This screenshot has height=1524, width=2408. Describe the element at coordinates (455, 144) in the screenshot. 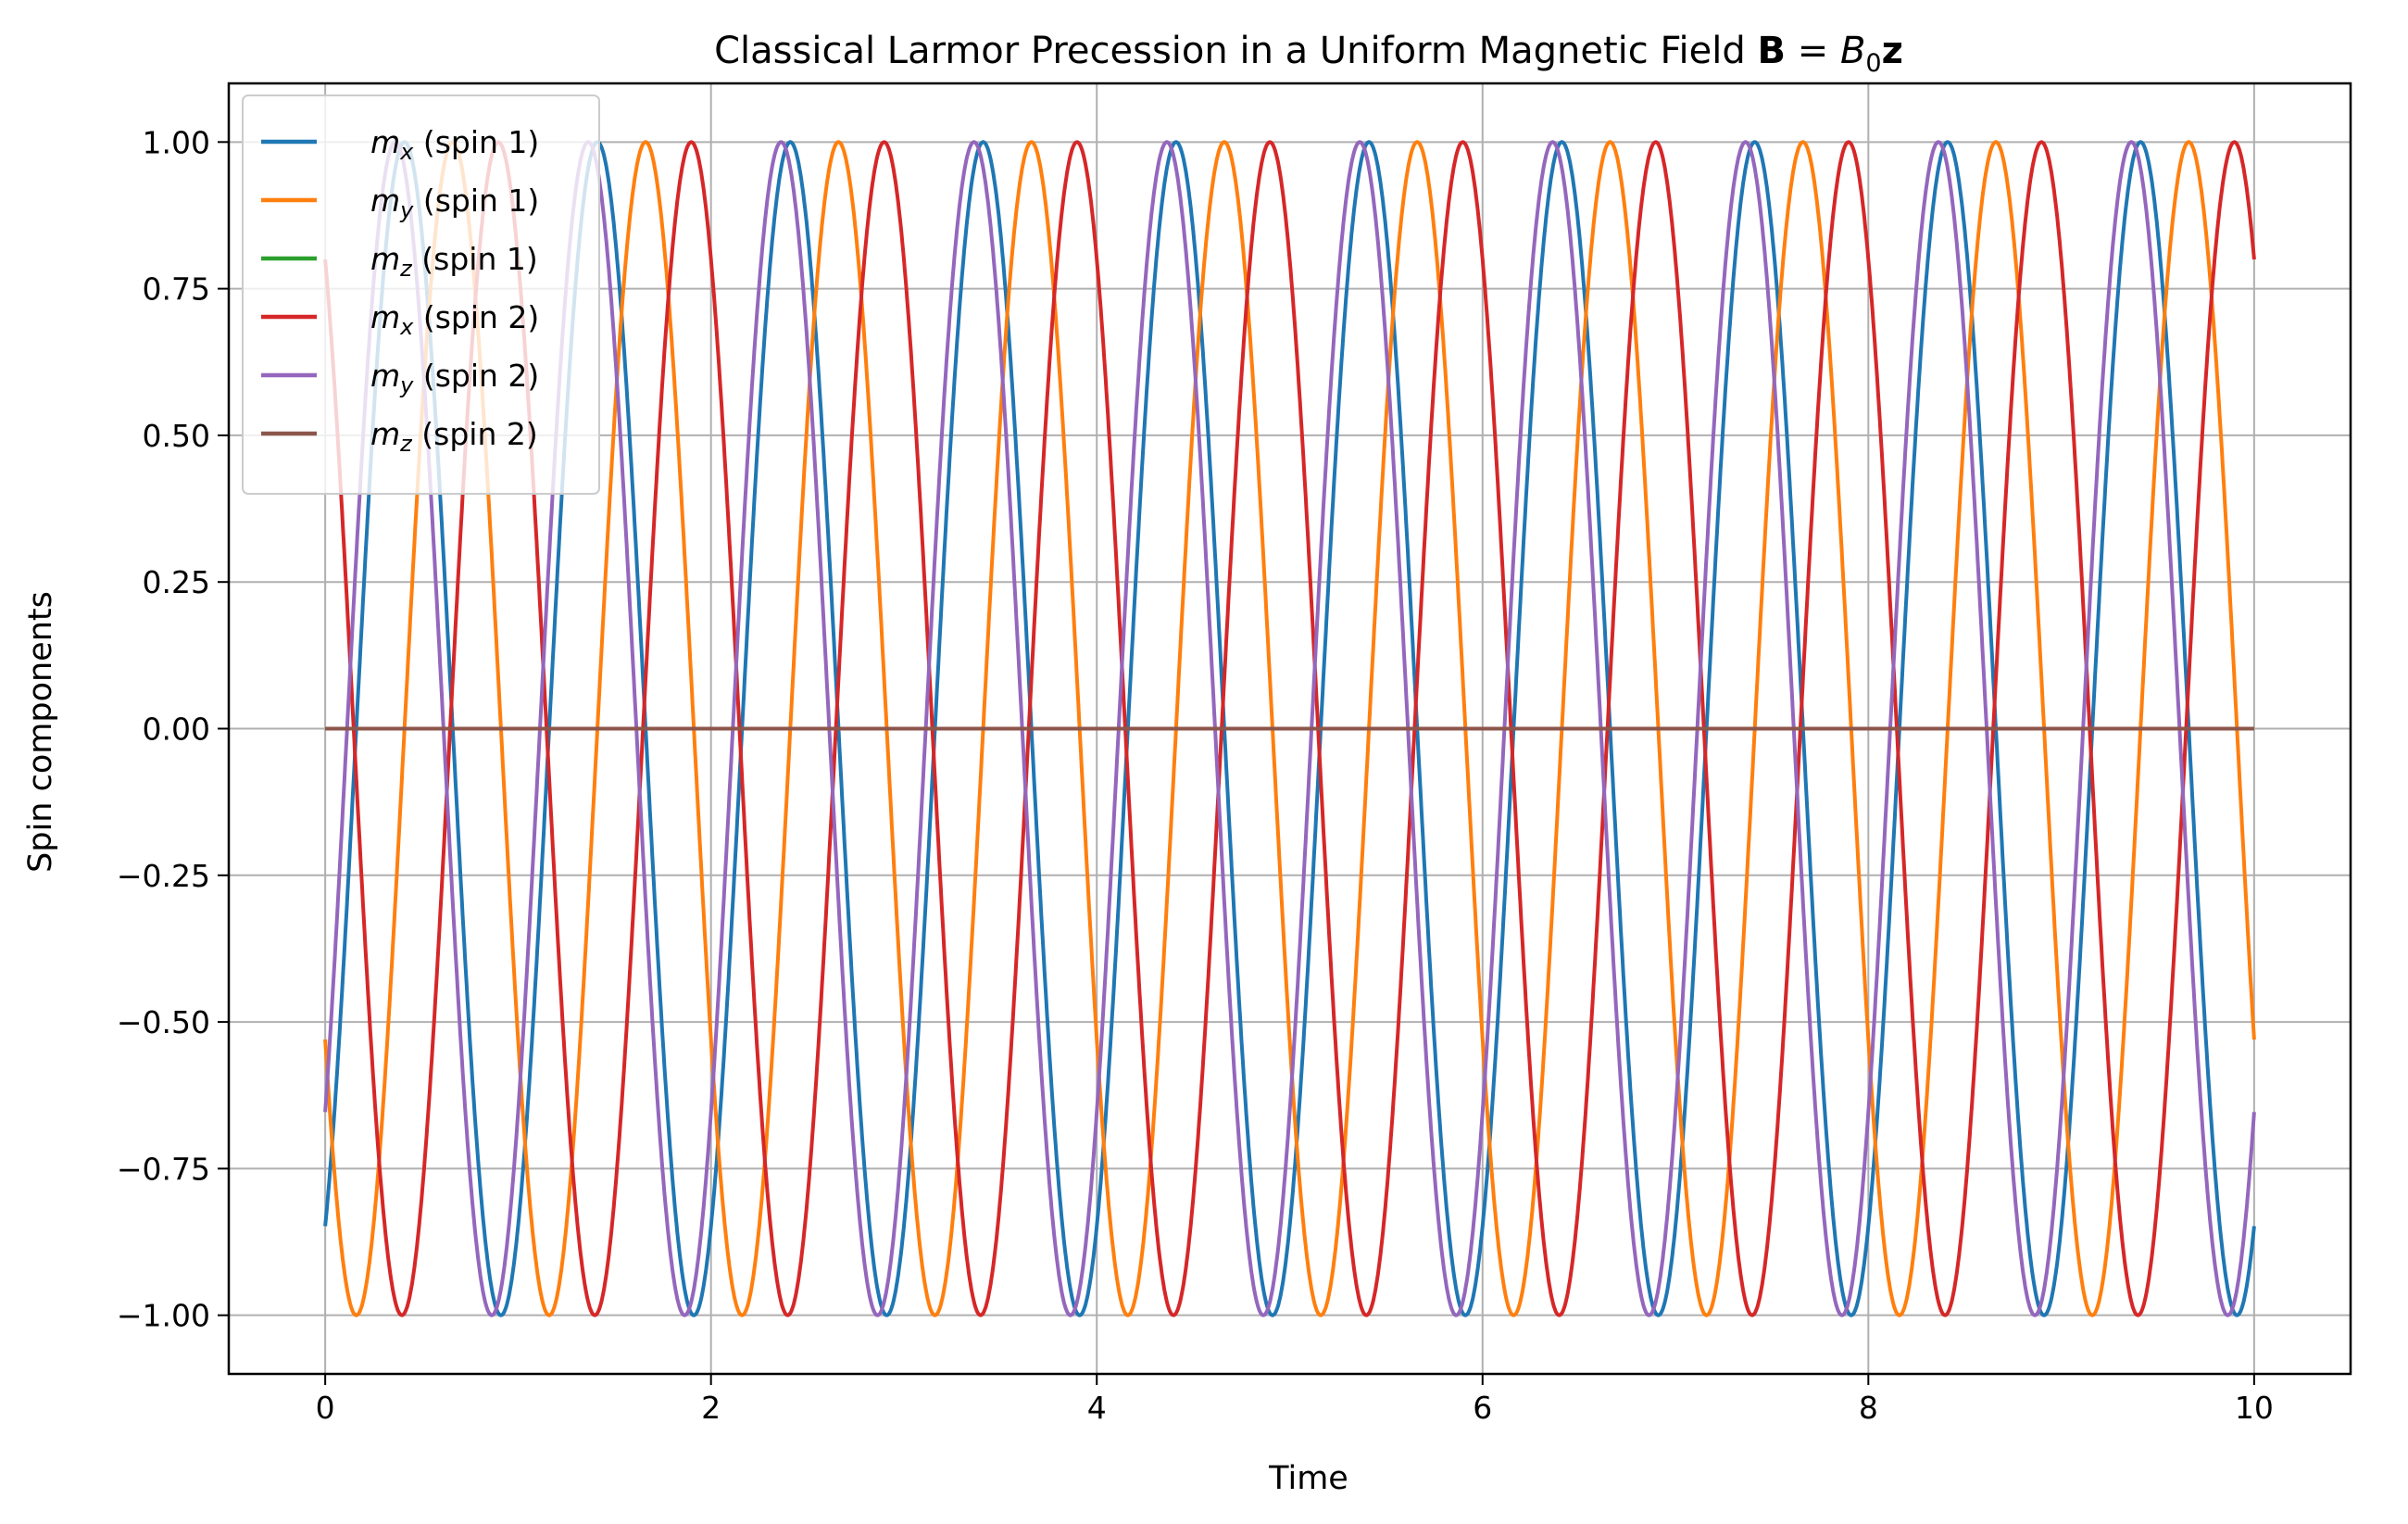

I see `legend-label: mx (spin 1)` at that location.